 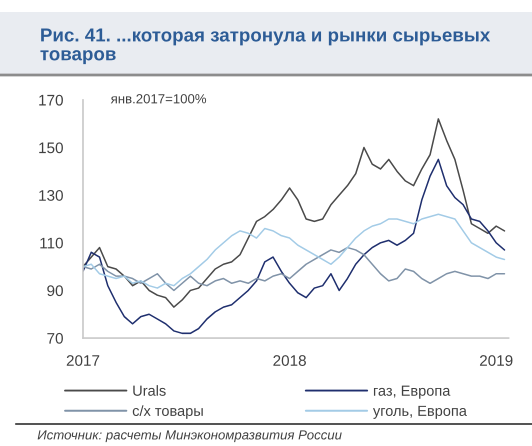 I want to click on chart-title: Рис. 41. ...которая затронула и рынки сырьевых товаров, so click(x=265, y=46).